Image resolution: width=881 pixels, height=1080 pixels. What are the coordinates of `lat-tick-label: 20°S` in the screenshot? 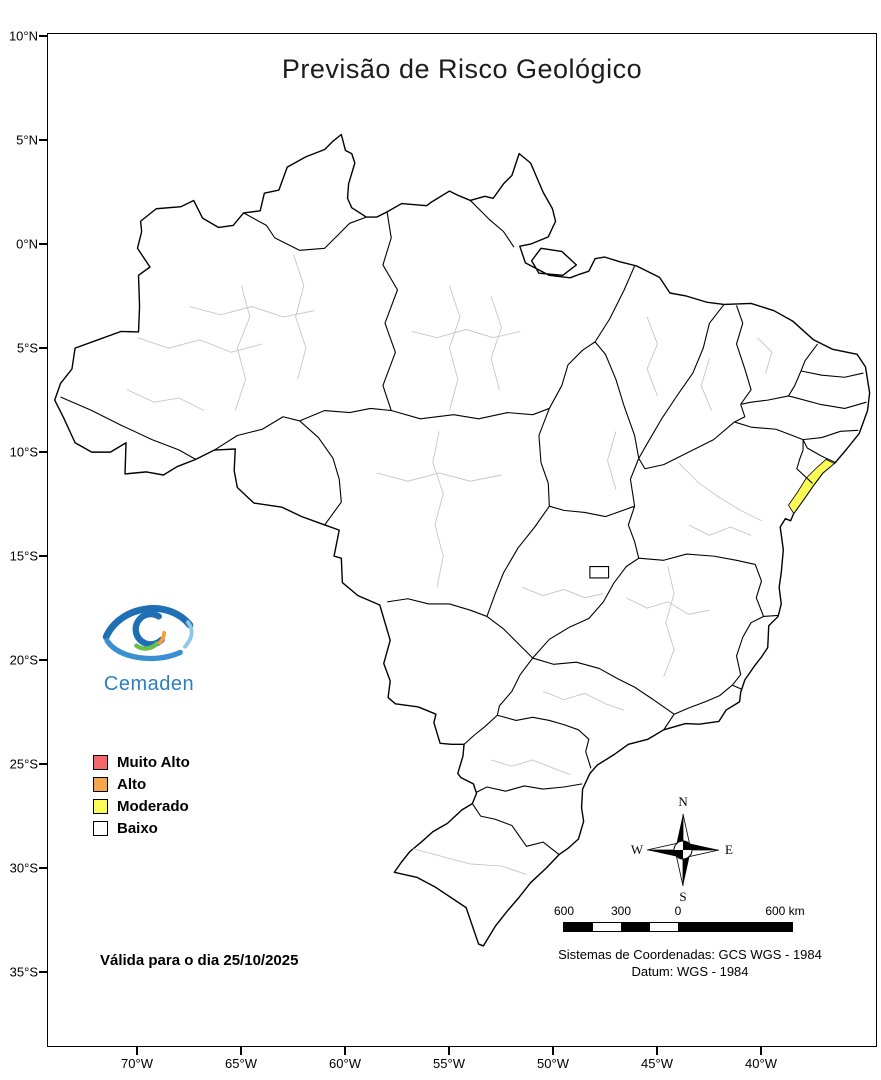 It's located at (23, 660).